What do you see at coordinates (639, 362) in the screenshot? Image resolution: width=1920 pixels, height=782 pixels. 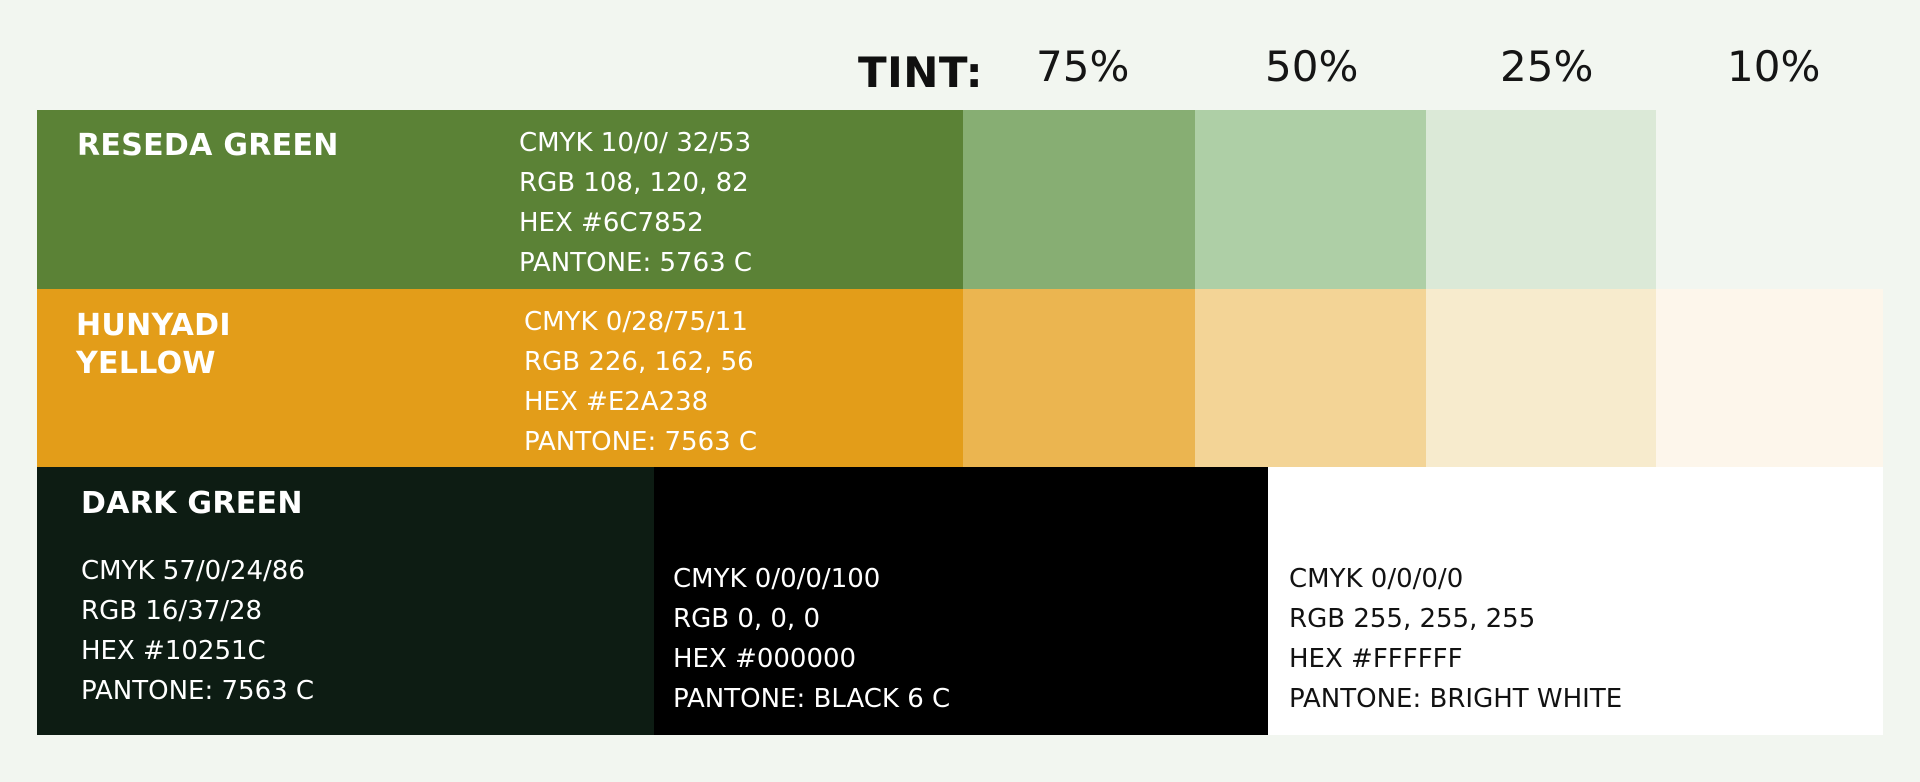 I see `hunyadi-yellow-rgb: RGB 226, 162, 56` at bounding box center [639, 362].